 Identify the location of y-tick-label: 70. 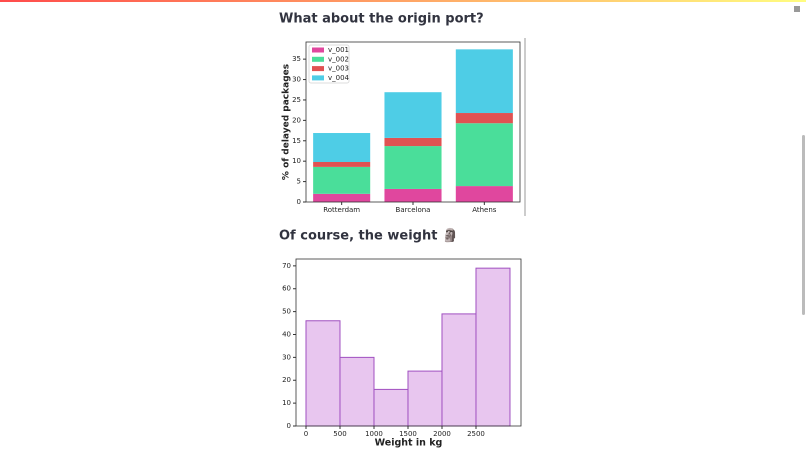
(286, 266).